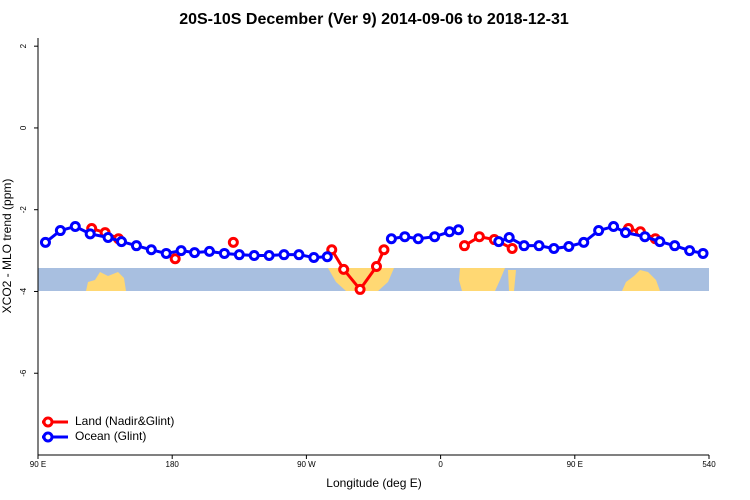 Image resolution: width=750 pixels, height=500 pixels. I want to click on surface-band, so click(373, 279).